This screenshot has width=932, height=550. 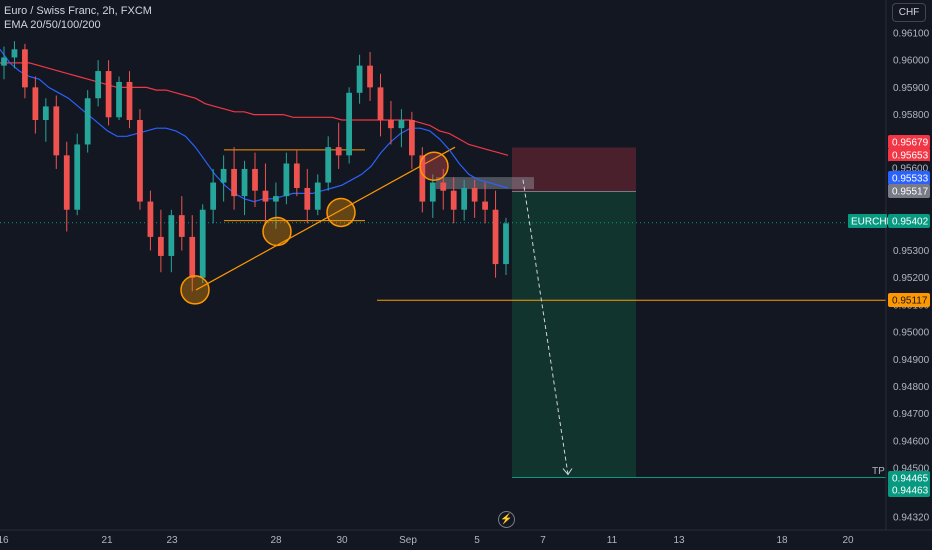 What do you see at coordinates (911, 115) in the screenshot?
I see `price-tick-label: 0.95800` at bounding box center [911, 115].